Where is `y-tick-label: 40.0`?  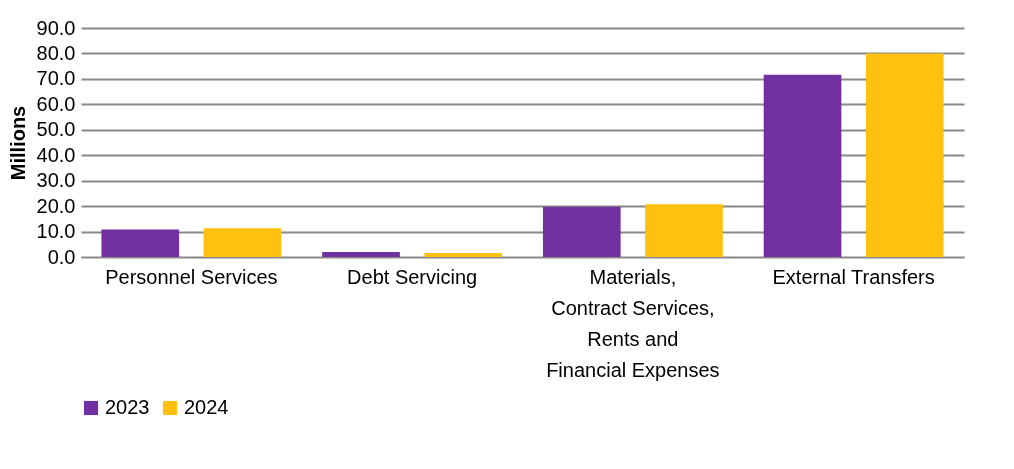
y-tick-label: 40.0 is located at coordinates (56, 154).